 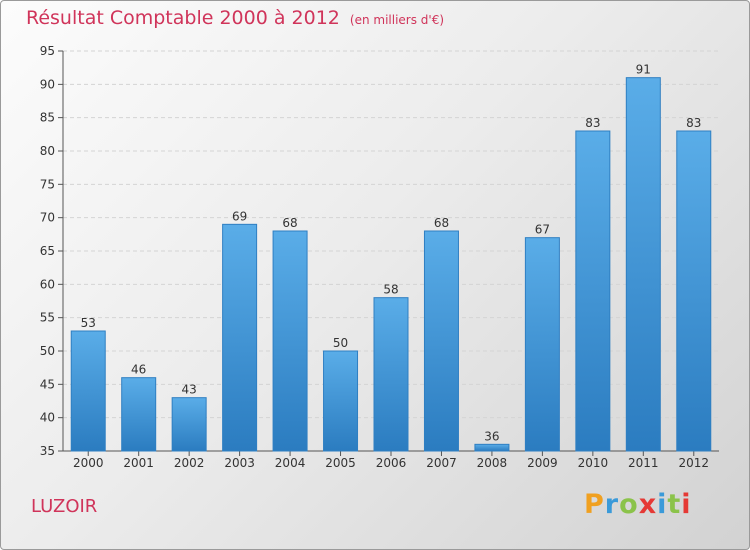 What do you see at coordinates (397, 20) in the screenshot?
I see `chart-subtitle: (en milliers d'€)` at bounding box center [397, 20].